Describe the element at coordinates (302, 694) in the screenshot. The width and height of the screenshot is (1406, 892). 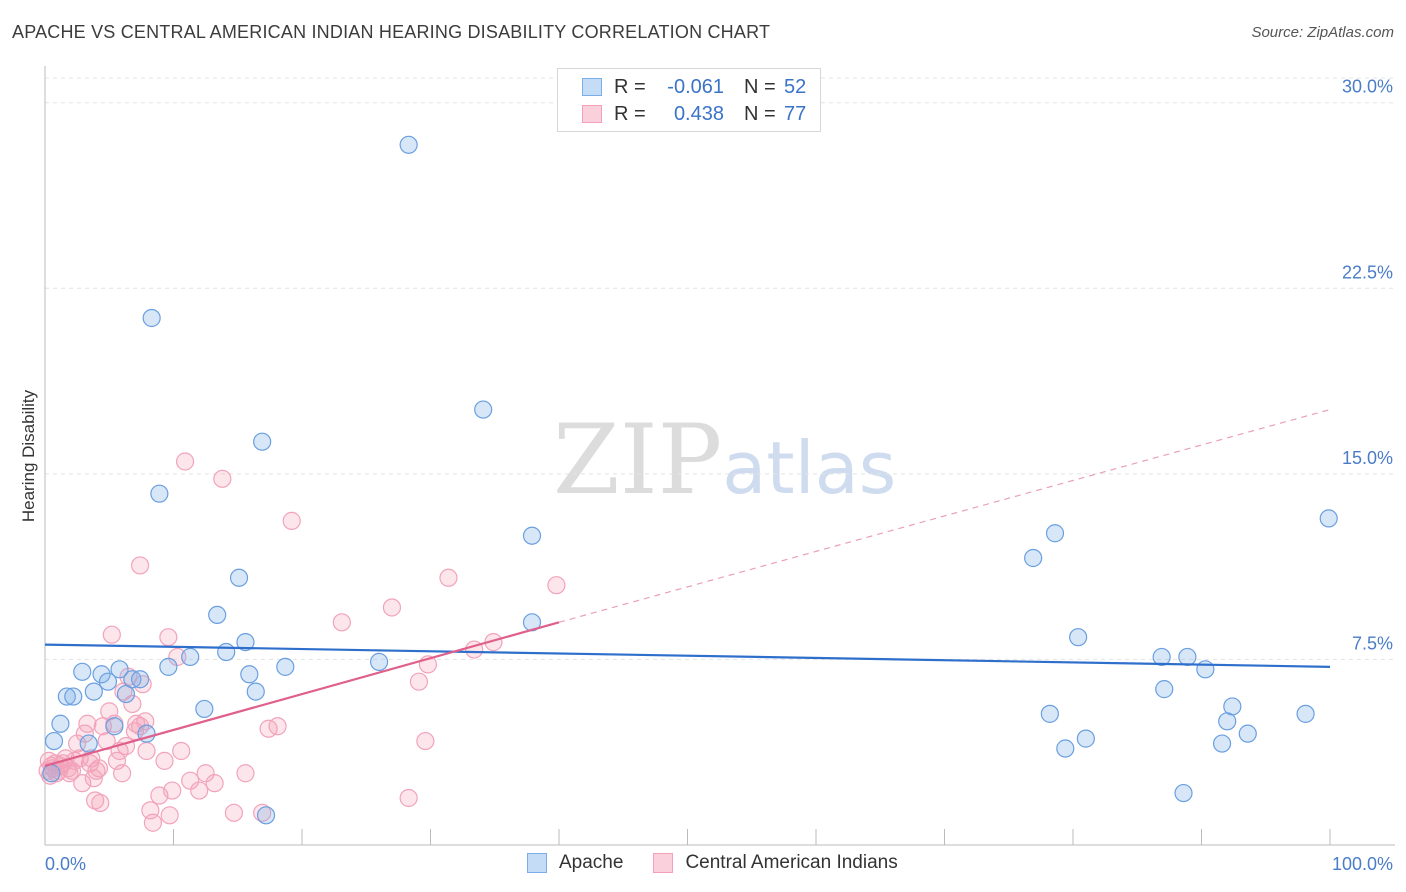
I see `cai-trend-line` at that location.